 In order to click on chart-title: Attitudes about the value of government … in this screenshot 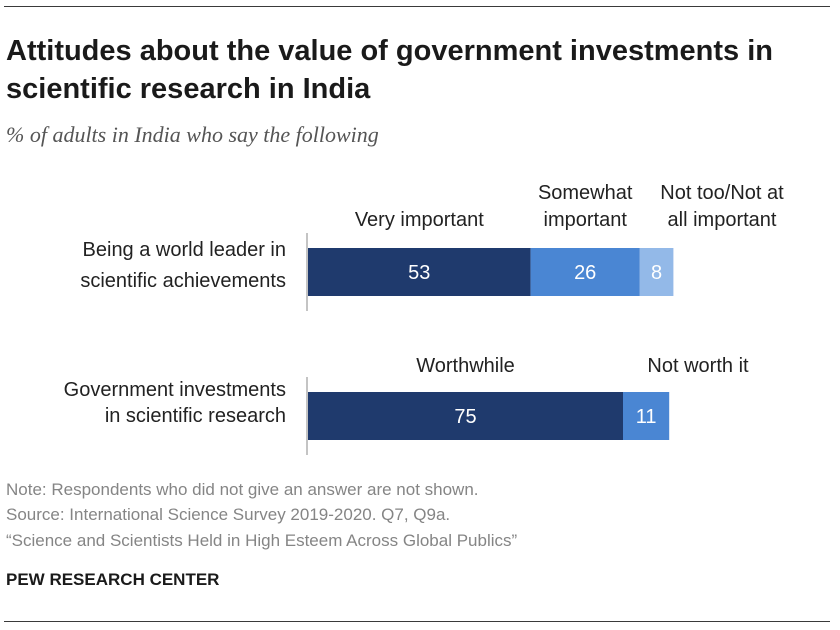, I will do `click(389, 70)`.